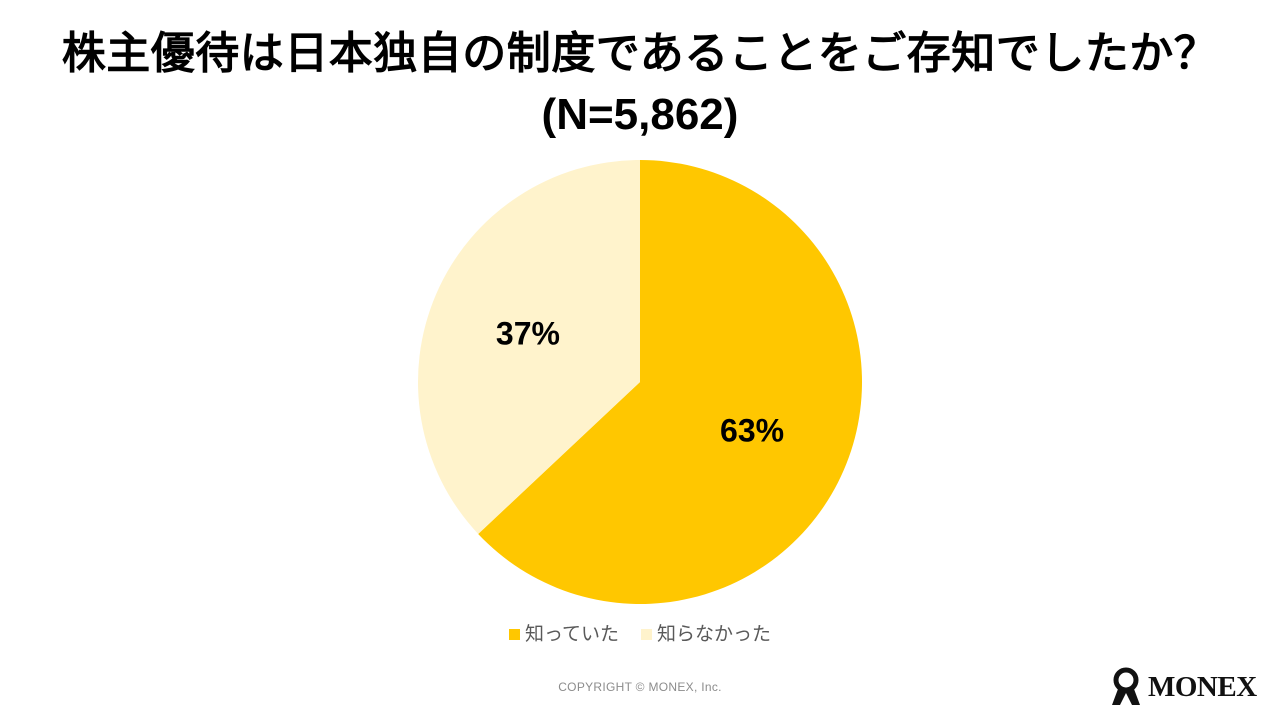  I want to click on legend-swatch-known, so click(514, 634).